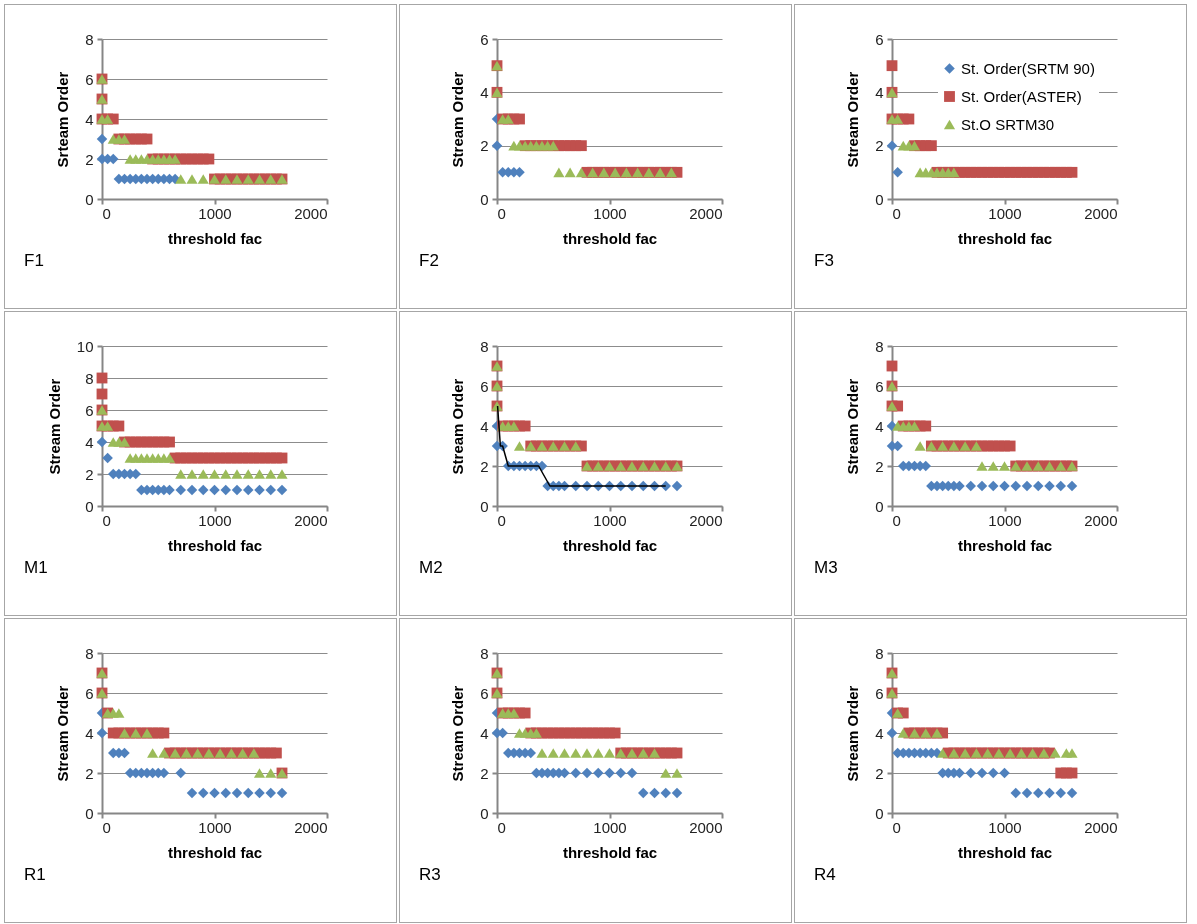  Describe the element at coordinates (63, 119) in the screenshot. I see `y-axis-title: Srteam Order` at that location.